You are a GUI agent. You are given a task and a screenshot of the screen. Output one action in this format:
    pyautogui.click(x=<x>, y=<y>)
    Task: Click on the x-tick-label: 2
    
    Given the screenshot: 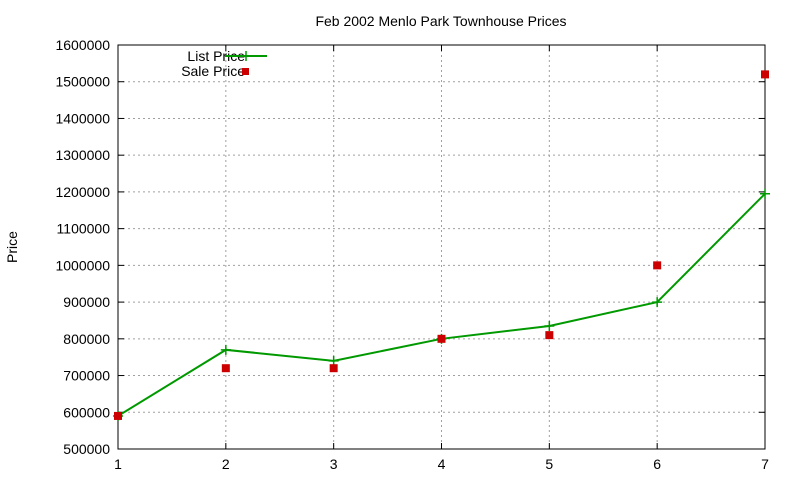 What is the action you would take?
    pyautogui.click(x=226, y=464)
    